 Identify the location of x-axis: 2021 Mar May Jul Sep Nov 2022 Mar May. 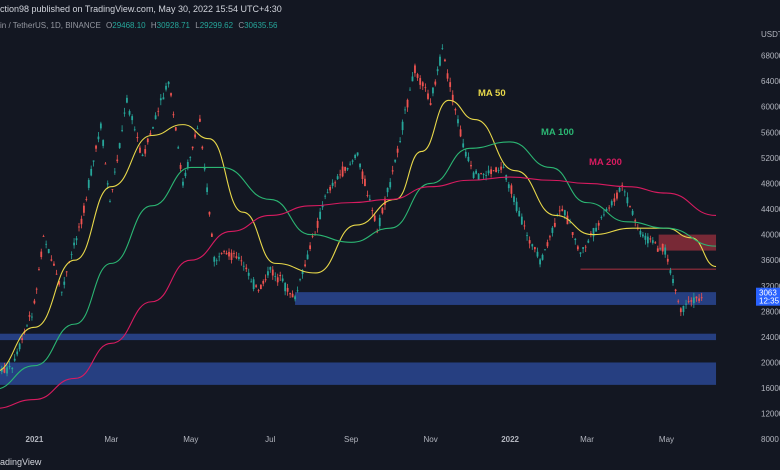
(350, 439).